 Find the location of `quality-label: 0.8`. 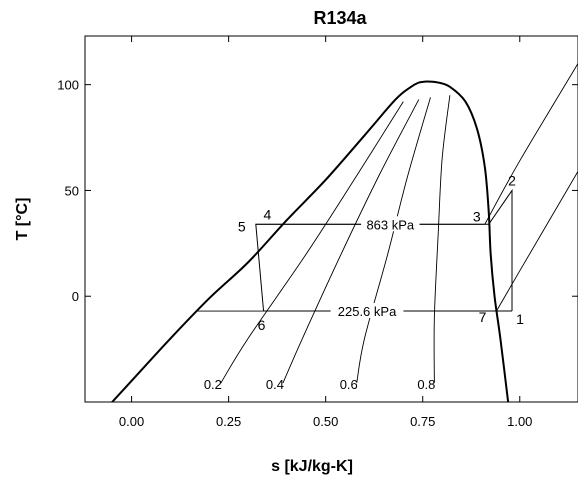

quality-label: 0.8 is located at coordinates (426, 384).